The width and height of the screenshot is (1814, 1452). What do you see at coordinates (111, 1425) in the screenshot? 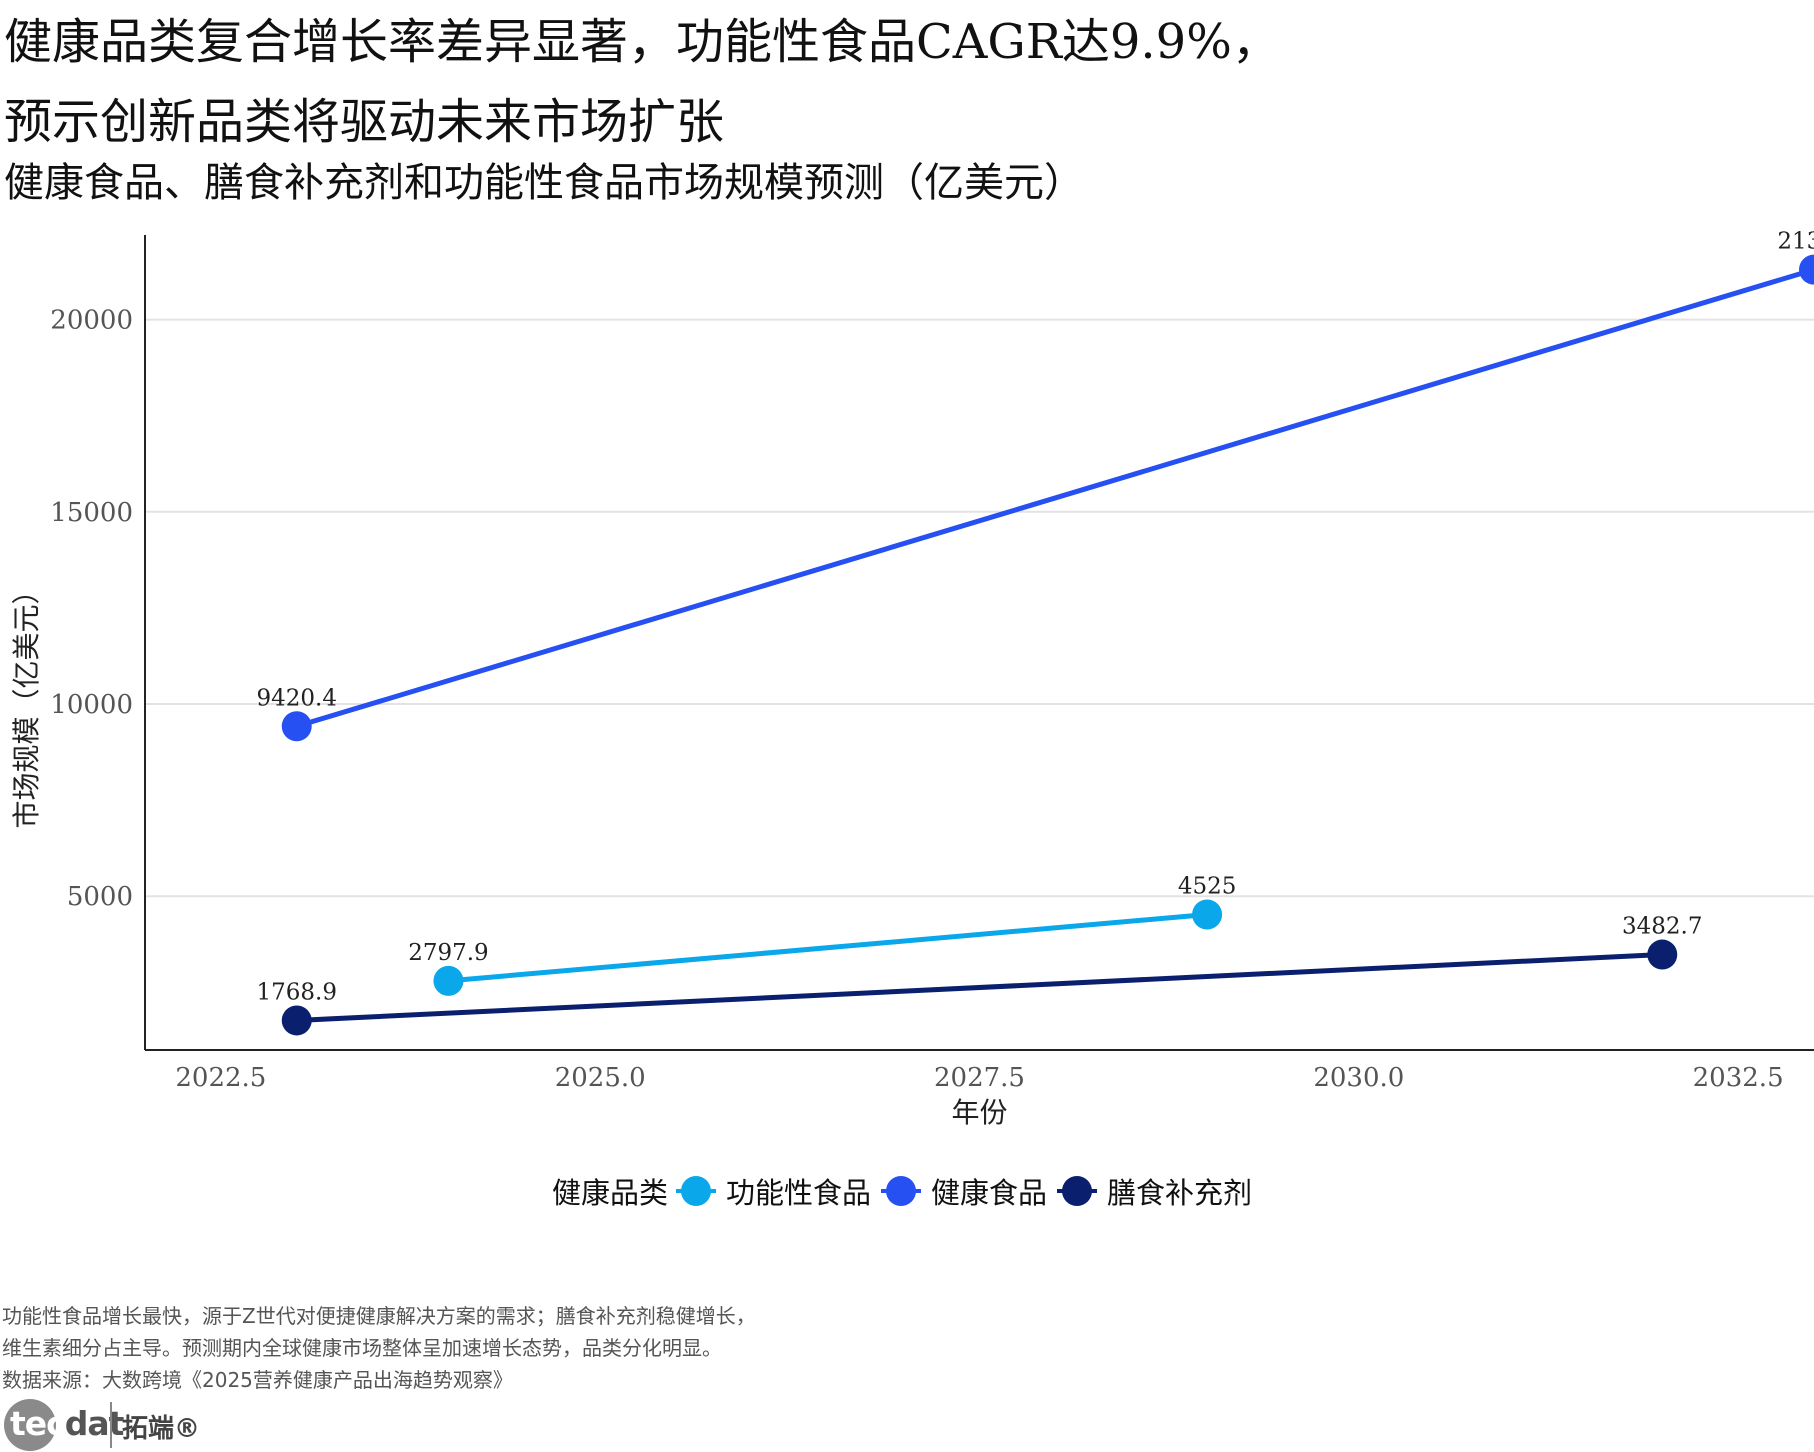
I see `logo-divider` at bounding box center [111, 1425].